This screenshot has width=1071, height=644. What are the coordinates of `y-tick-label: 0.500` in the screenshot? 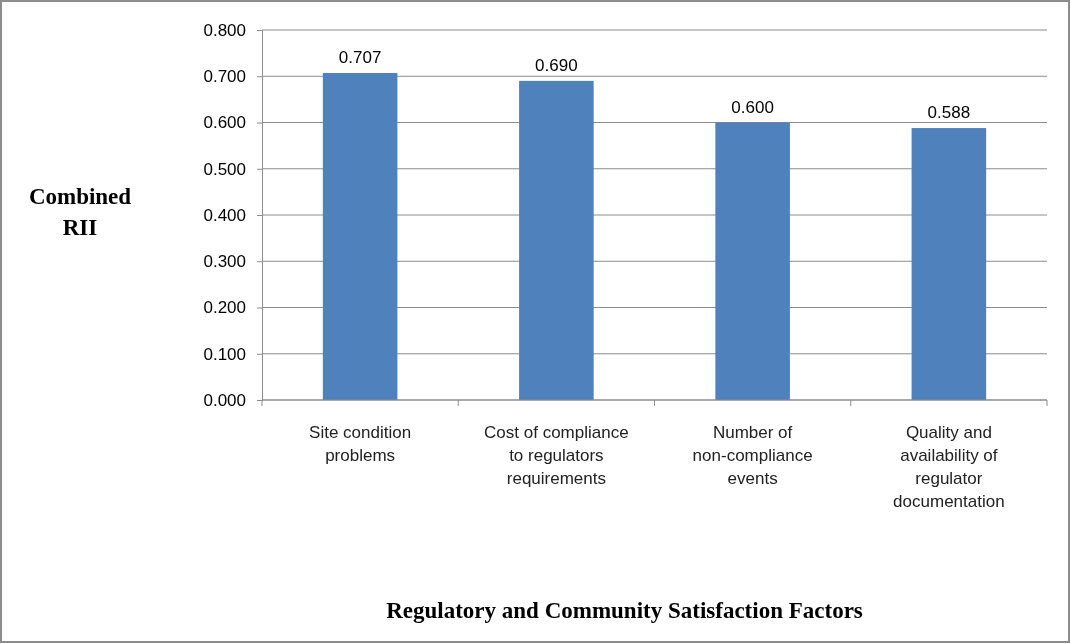 It's located at (224, 169).